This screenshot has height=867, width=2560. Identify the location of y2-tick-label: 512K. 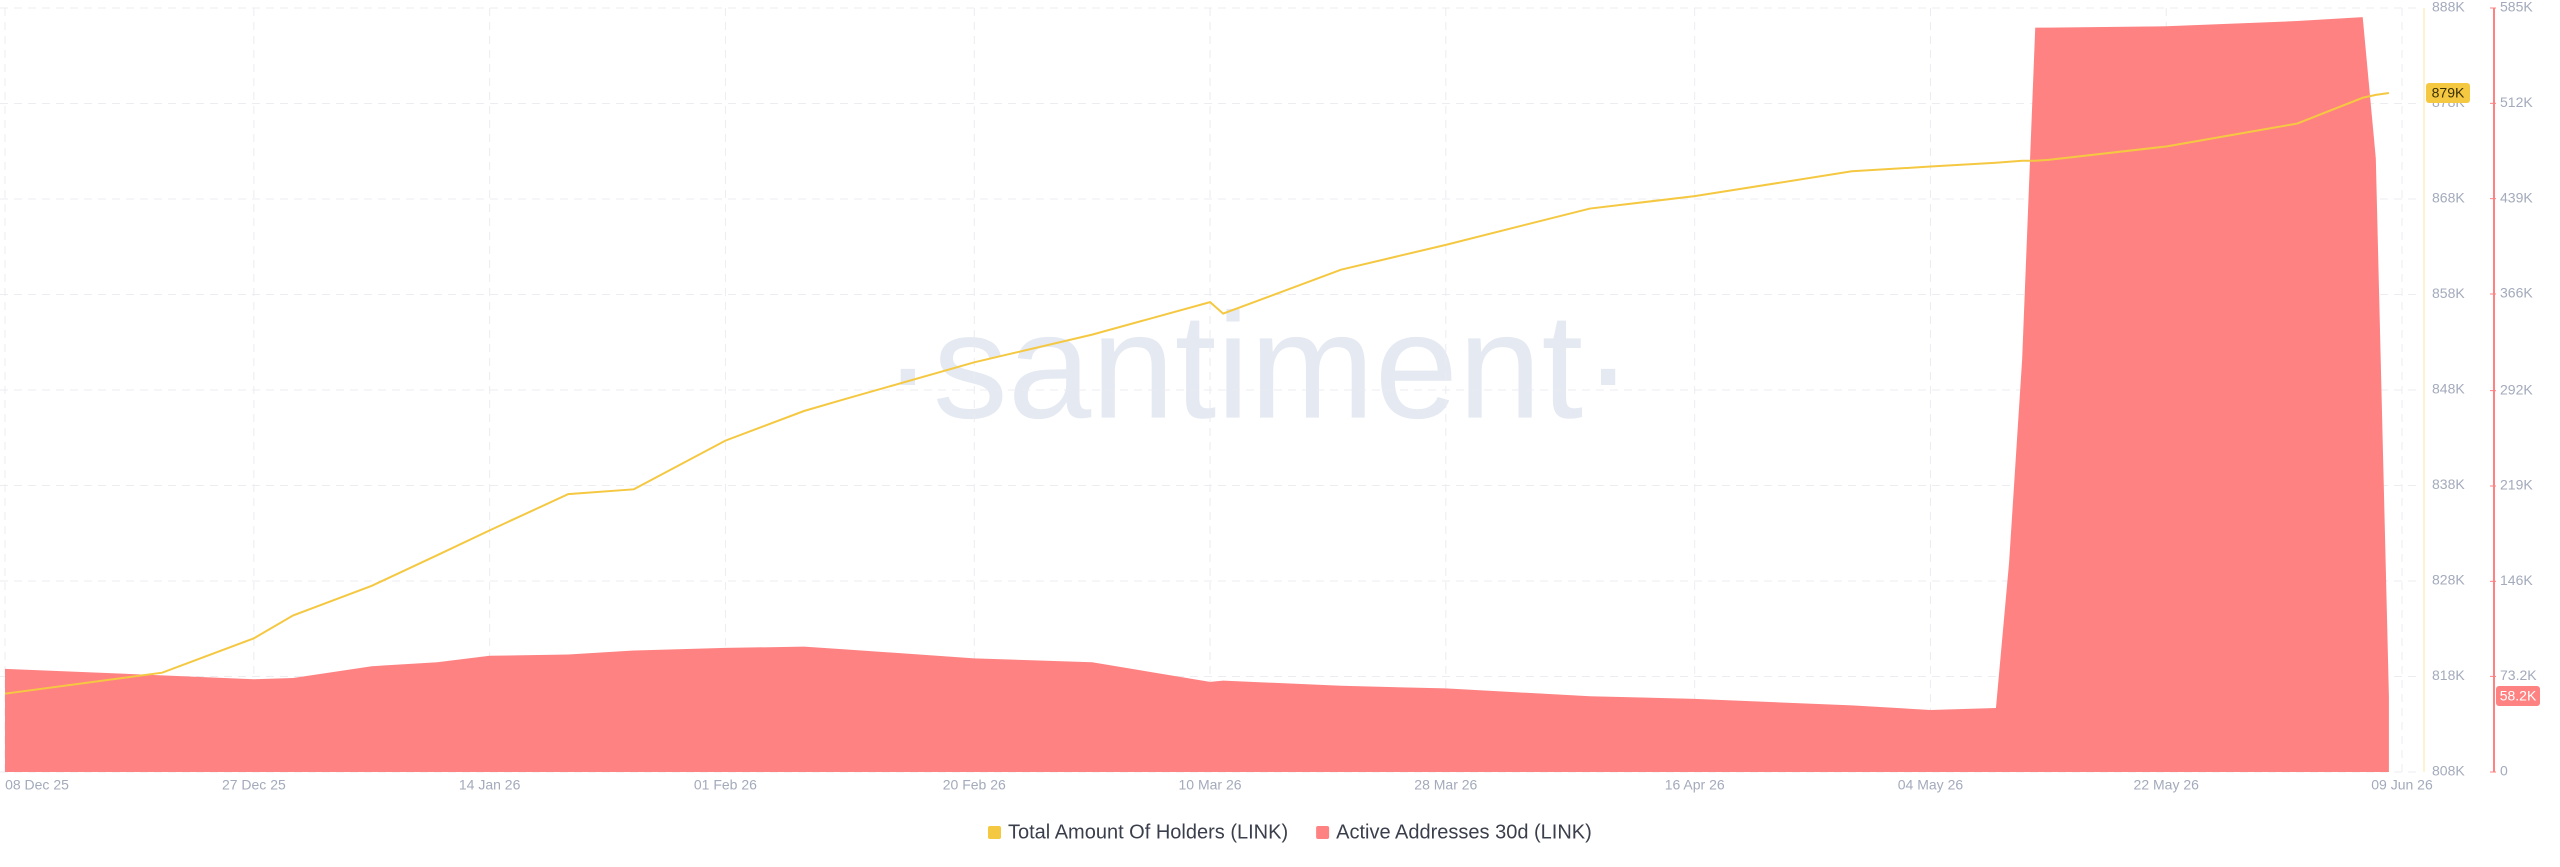
(2516, 102).